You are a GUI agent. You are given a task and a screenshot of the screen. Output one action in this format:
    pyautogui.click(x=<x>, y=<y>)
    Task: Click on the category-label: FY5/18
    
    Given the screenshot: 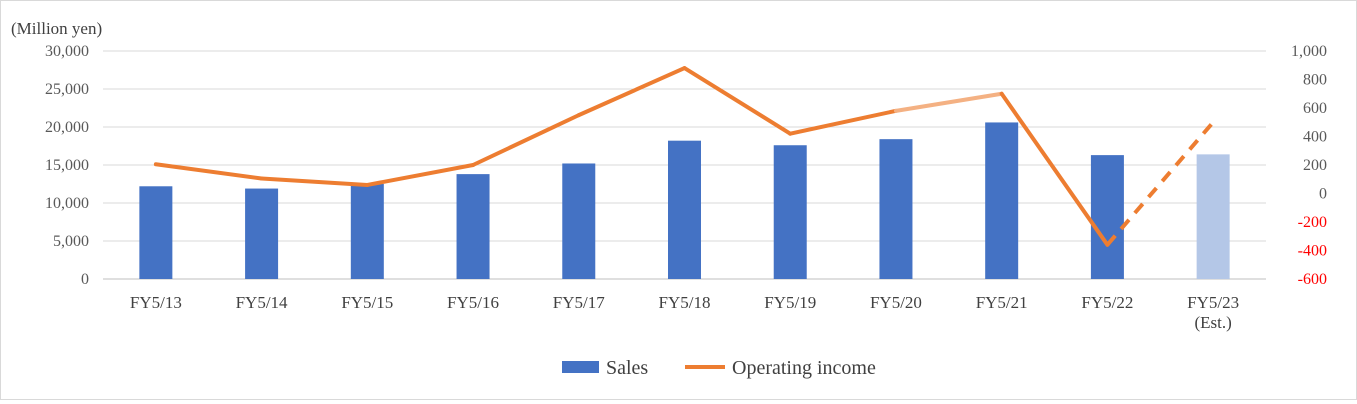 What is the action you would take?
    pyautogui.click(x=685, y=302)
    